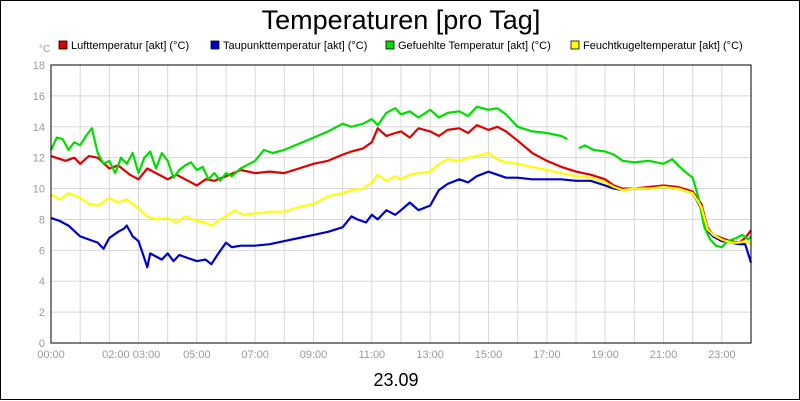 The image size is (800, 401). I want to click on legend-label: Gefuehlte Temperatur [akt] (°C), so click(474, 46).